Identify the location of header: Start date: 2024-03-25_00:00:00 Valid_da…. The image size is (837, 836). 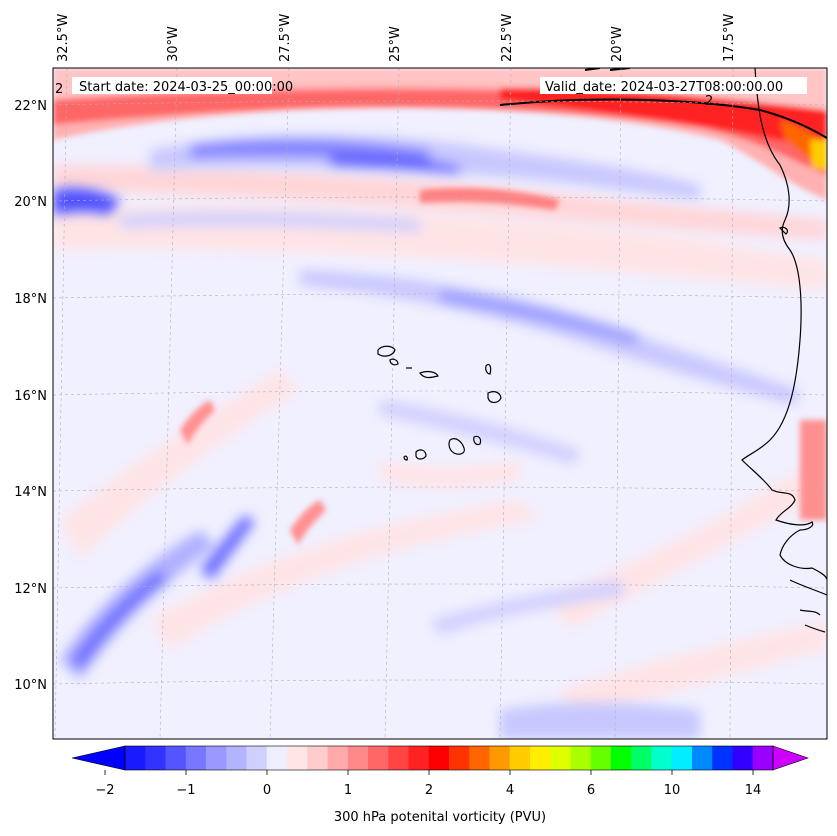
(431, 93).